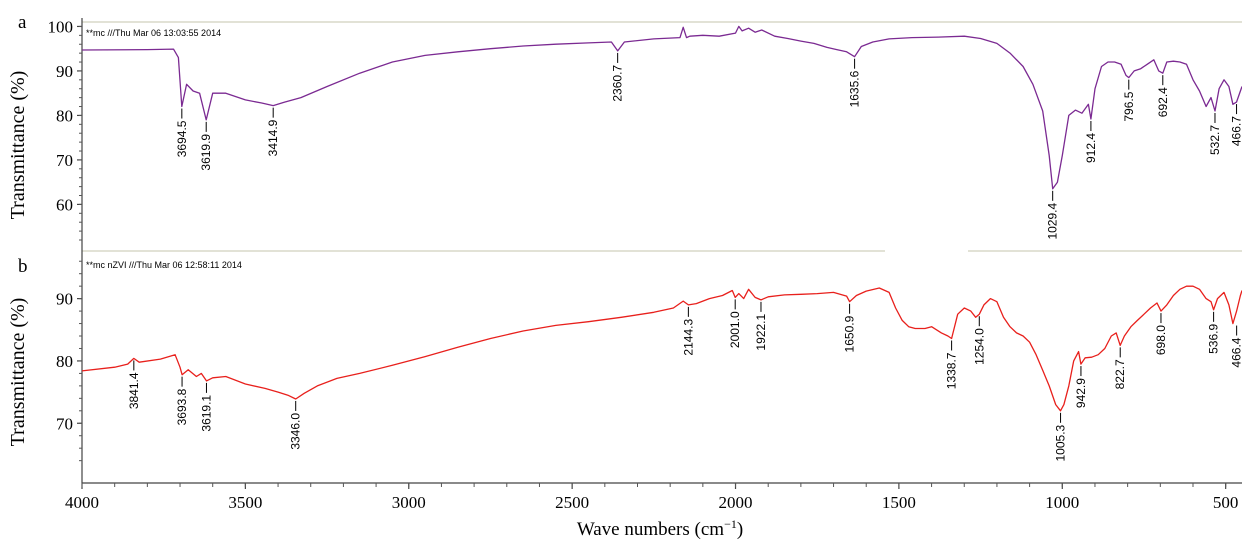 The width and height of the screenshot is (1242, 544). Describe the element at coordinates (952, 370) in the screenshot. I see `panel-b-peak-label: 1338.7` at that location.